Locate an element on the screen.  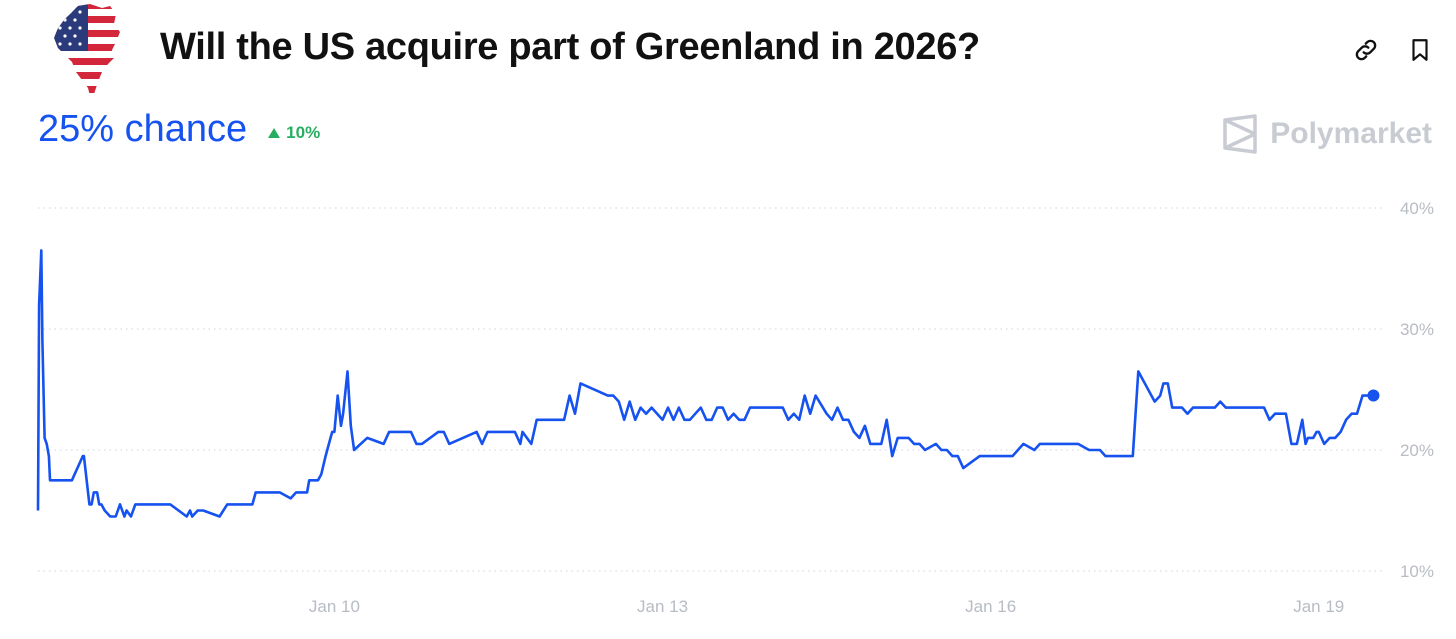
greenland-us-flag-icon is located at coordinates (86, 50).